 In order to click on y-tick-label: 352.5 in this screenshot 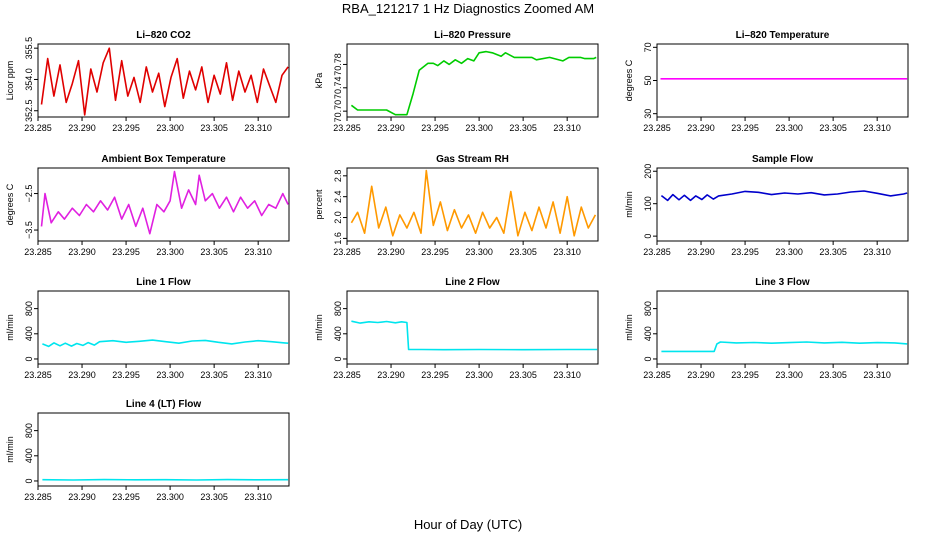, I will do `click(29, 110)`.